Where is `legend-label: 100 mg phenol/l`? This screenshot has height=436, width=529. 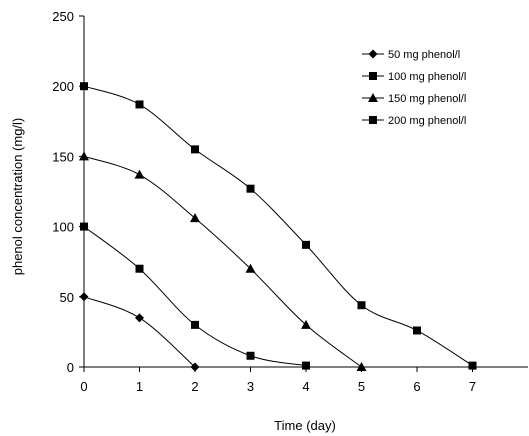
legend-label: 100 mg phenol/l is located at coordinates (427, 77).